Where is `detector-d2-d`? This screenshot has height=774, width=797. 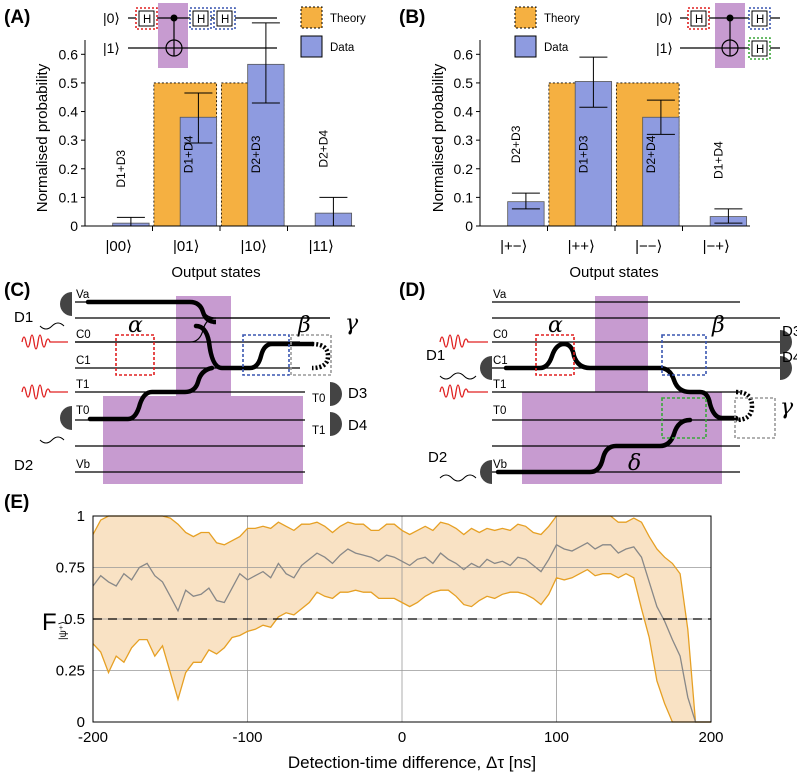
detector-d2-d is located at coordinates (486, 472).